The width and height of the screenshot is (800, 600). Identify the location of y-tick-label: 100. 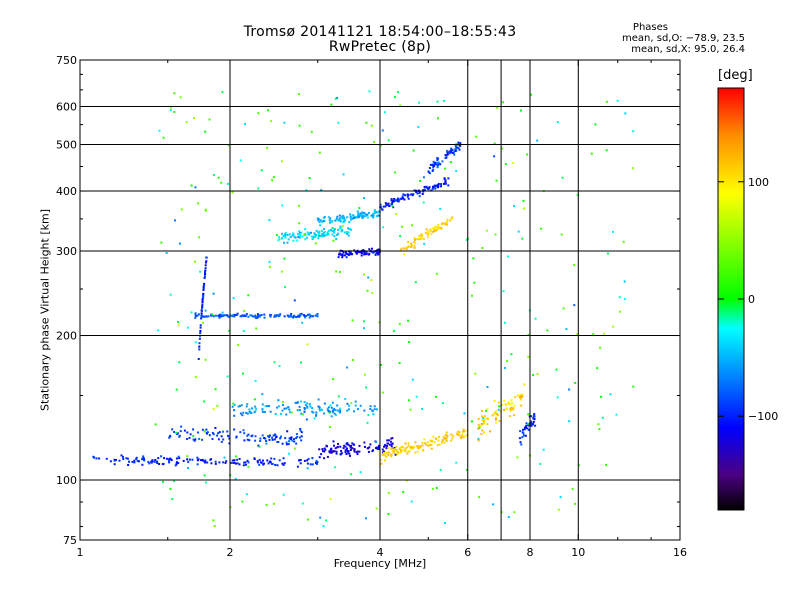
(66, 480).